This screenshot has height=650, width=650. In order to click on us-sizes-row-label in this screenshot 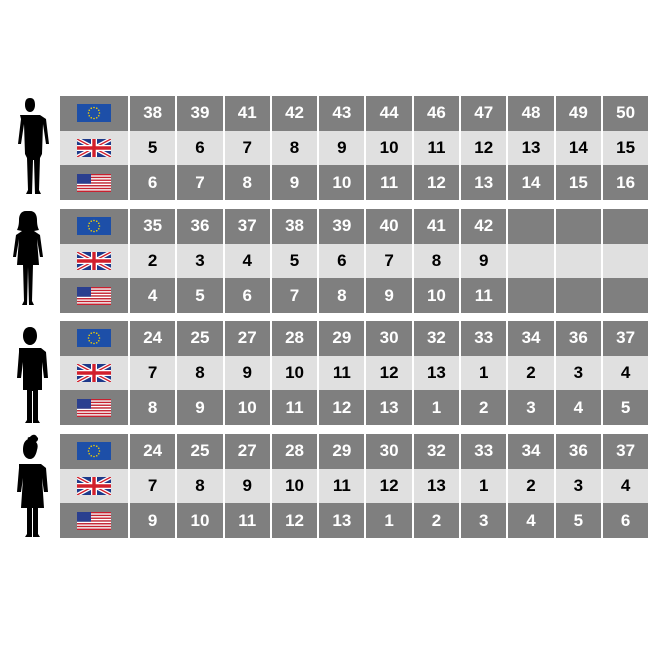, I will do `click(94, 296)`.